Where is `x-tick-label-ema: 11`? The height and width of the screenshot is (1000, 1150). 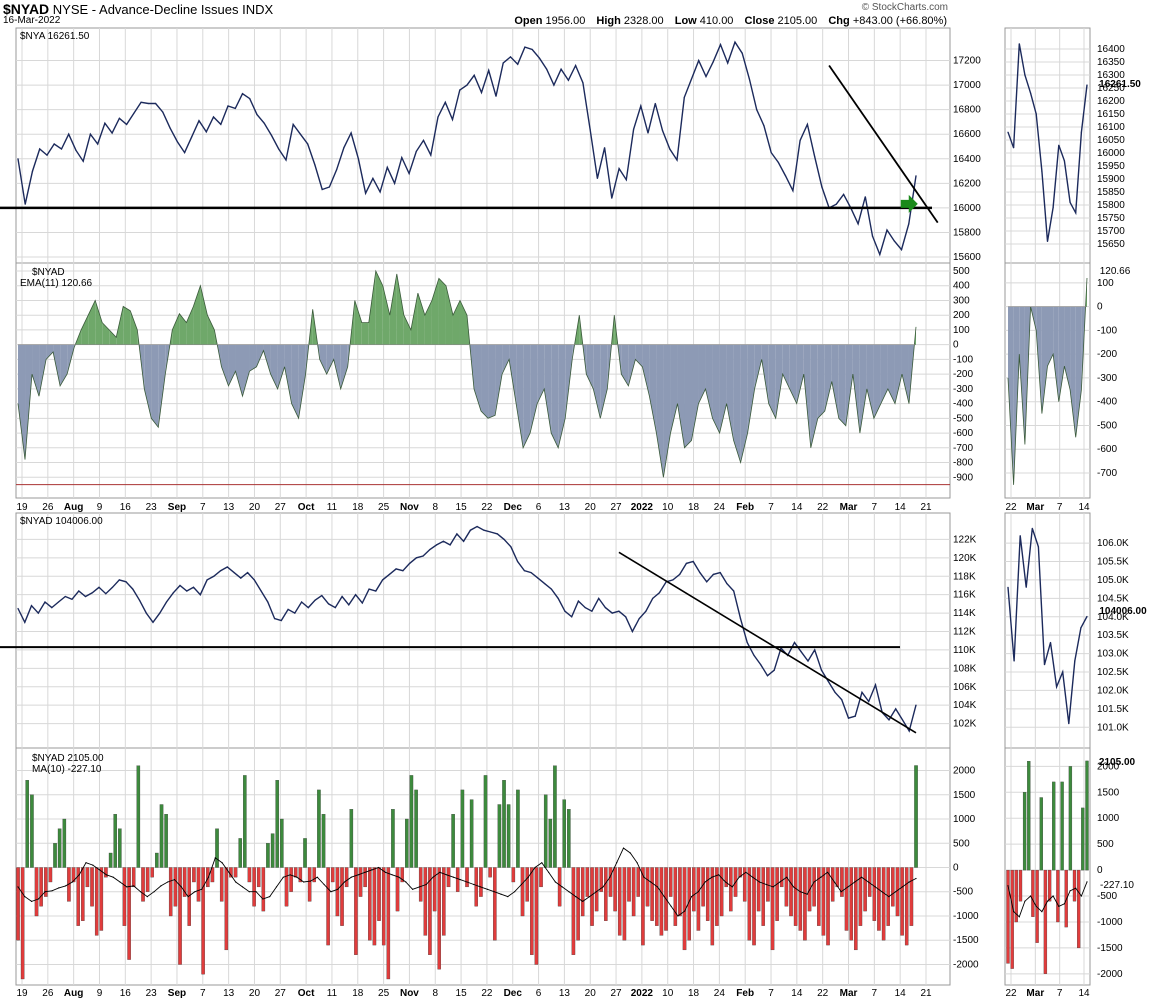 x-tick-label-ema: 11 is located at coordinates (332, 507).